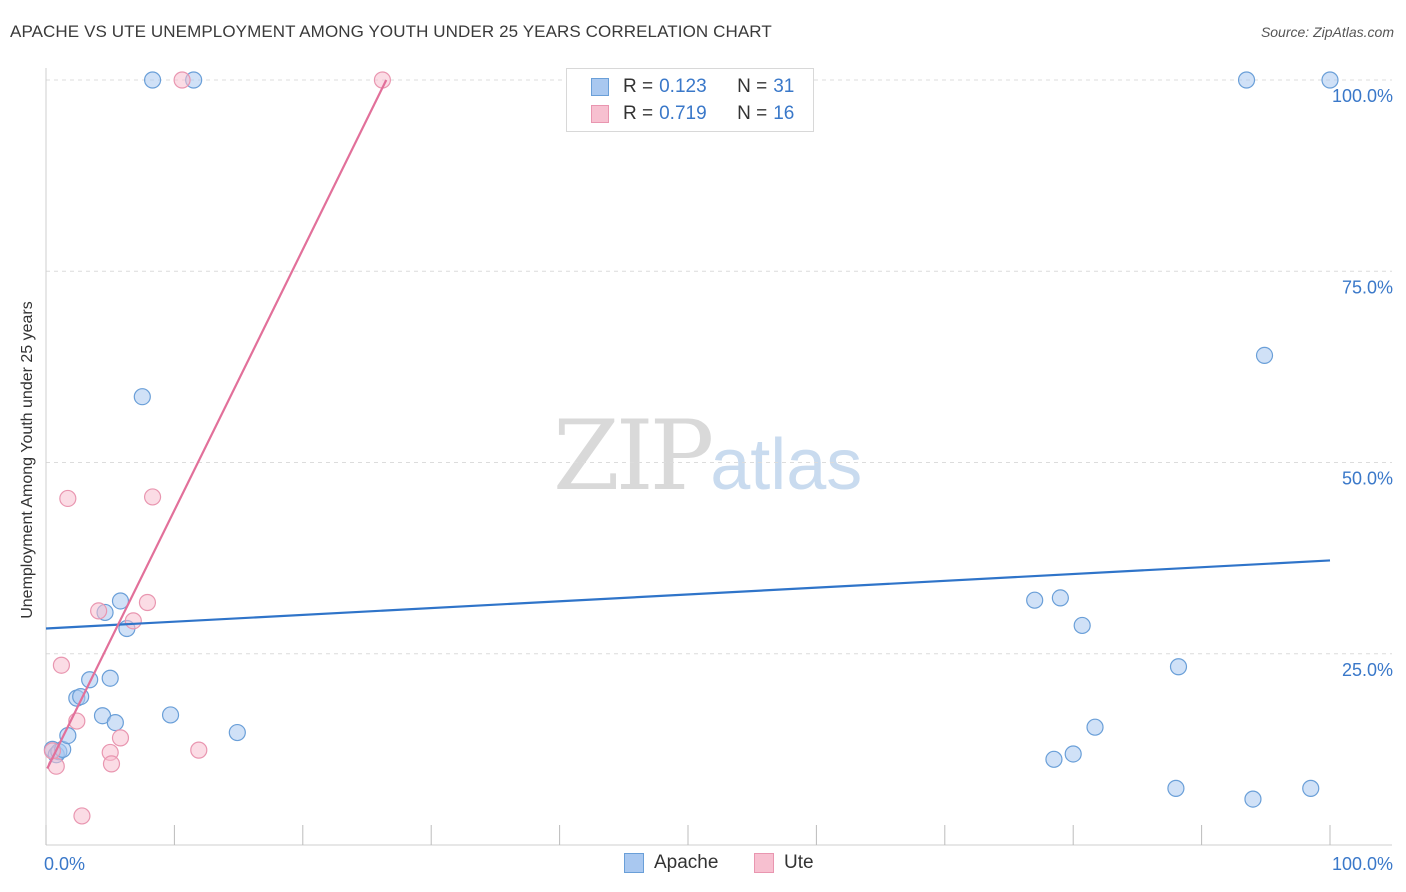 This screenshot has width=1406, height=892. I want to click on ute-legend-swatch, so click(764, 863).